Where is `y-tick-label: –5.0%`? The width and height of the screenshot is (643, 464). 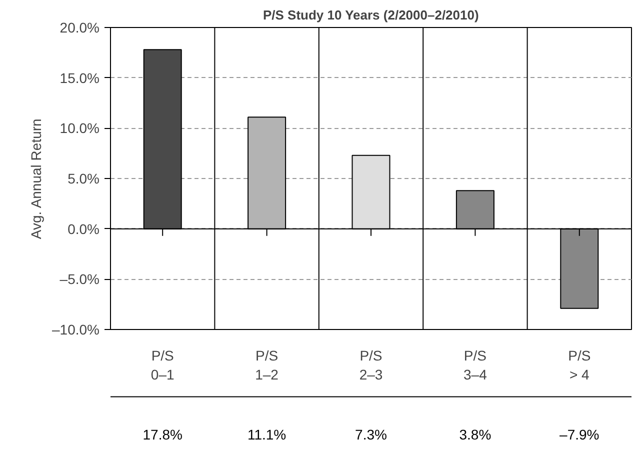
y-tick-label: –5.0% is located at coordinates (80, 279).